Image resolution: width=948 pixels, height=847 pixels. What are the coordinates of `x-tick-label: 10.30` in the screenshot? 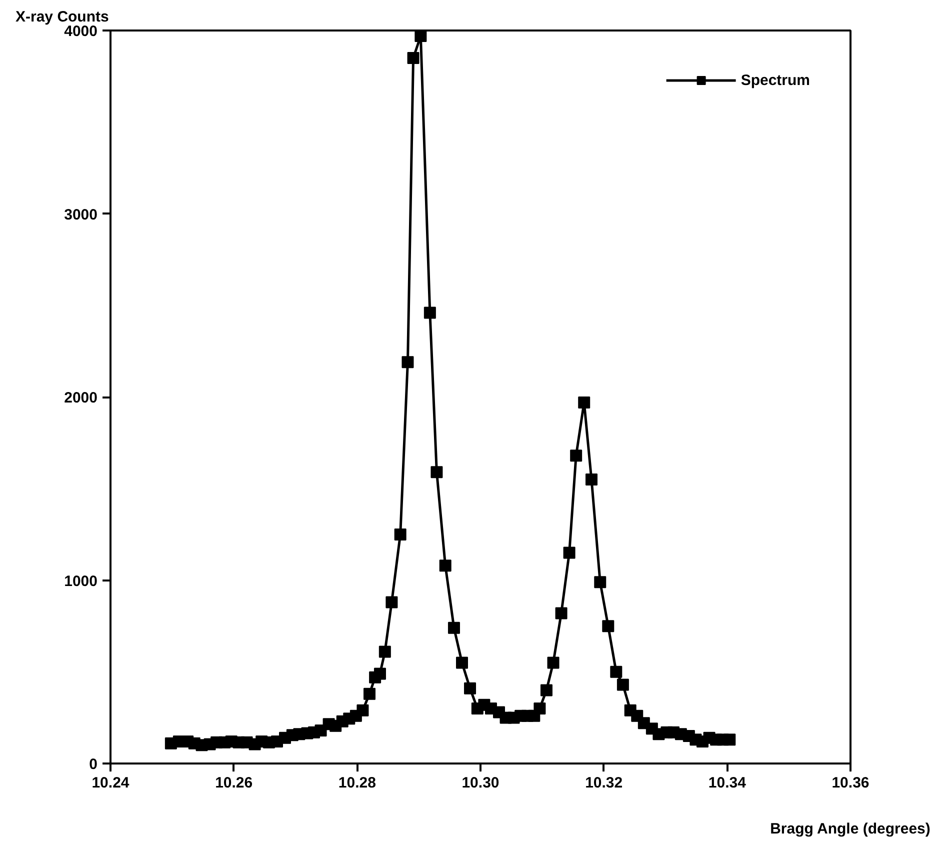 It's located at (481, 783).